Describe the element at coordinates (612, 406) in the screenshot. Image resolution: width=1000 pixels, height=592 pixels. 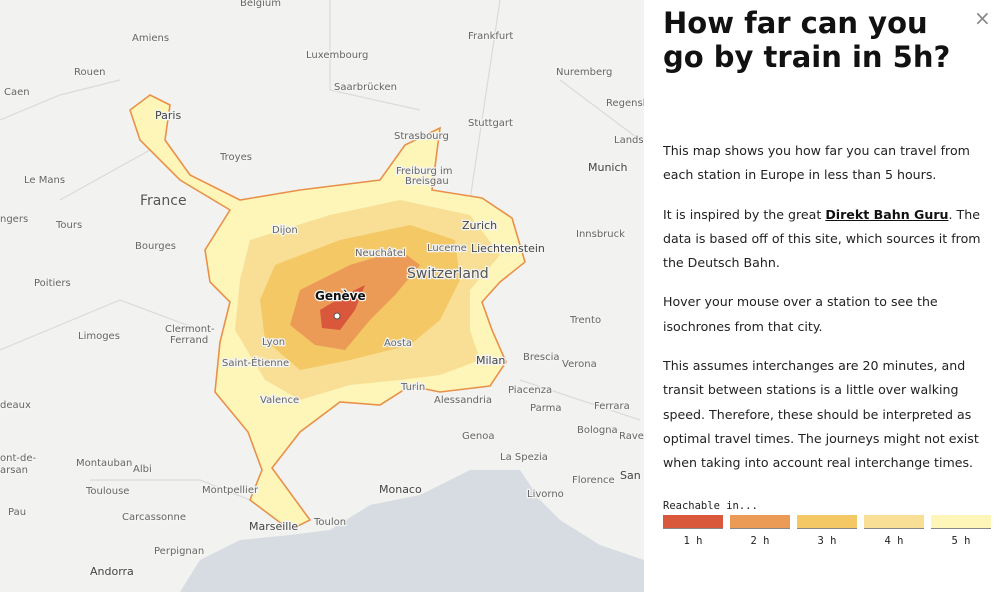
I see `map-label: Ferrara` at that location.